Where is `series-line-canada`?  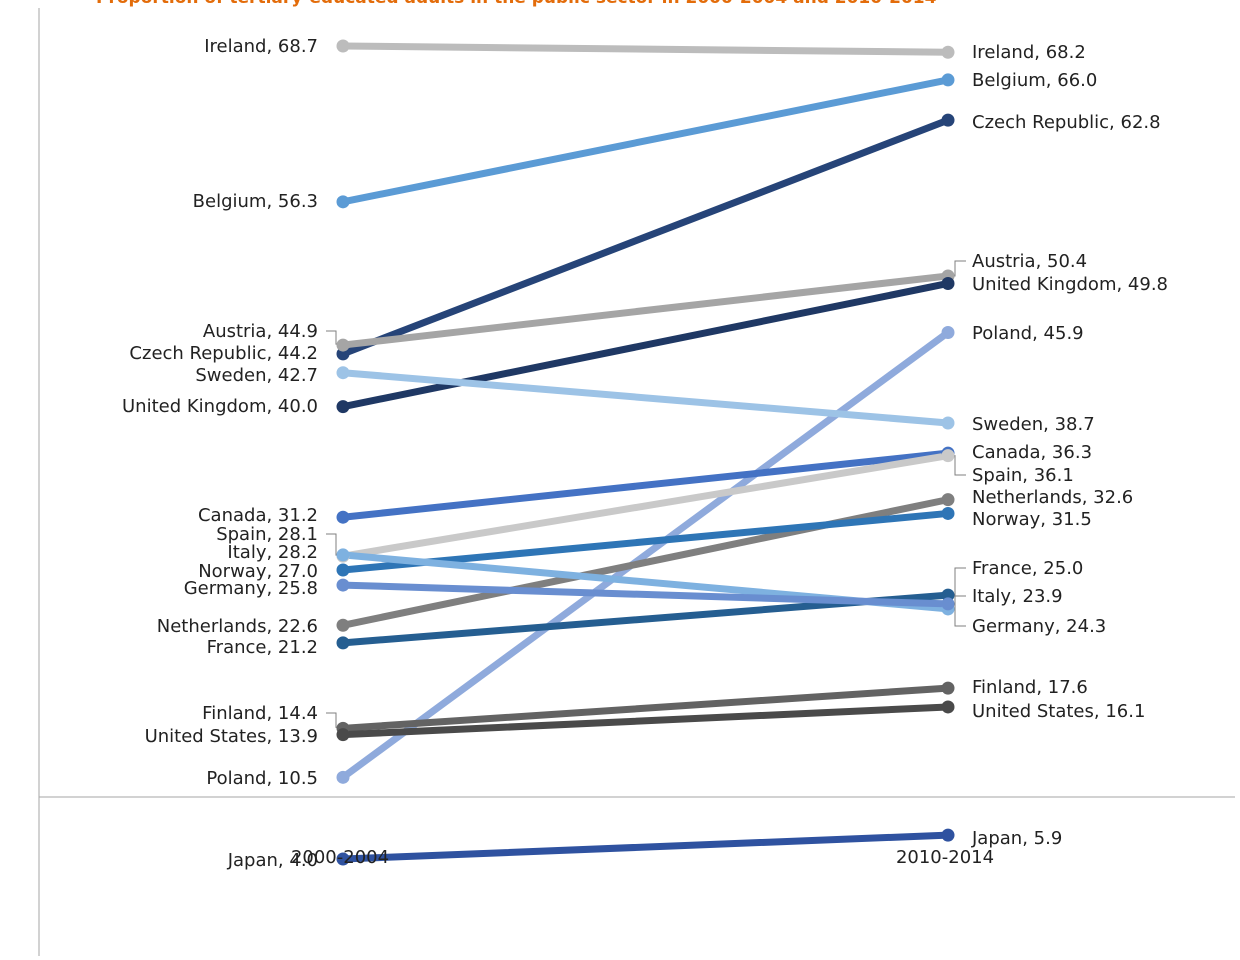 series-line-canada is located at coordinates (645, 485).